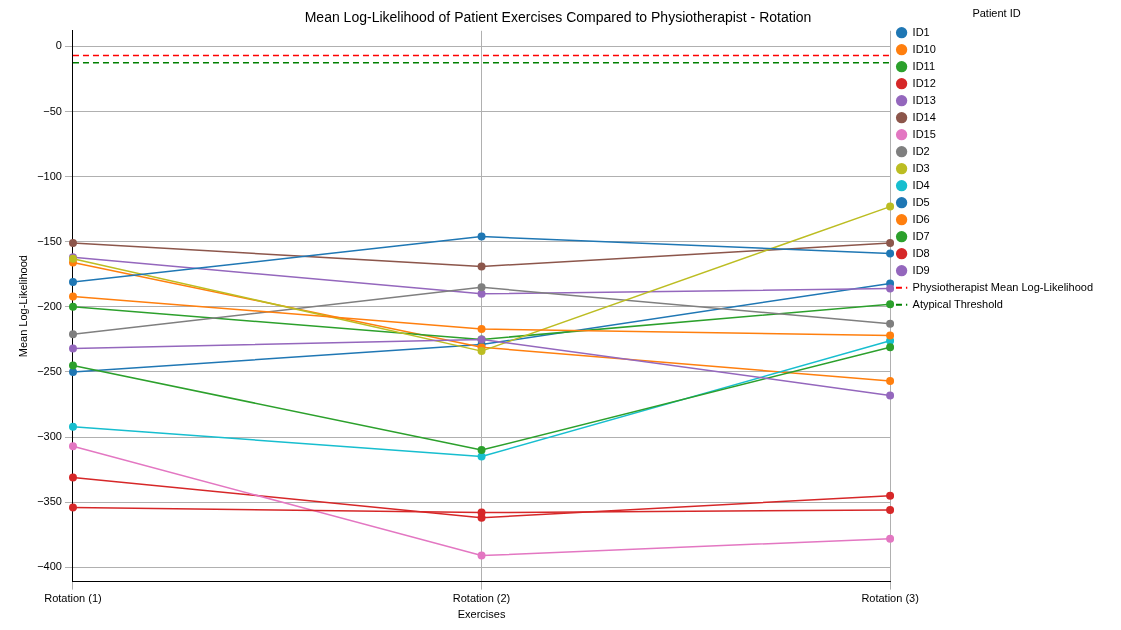 This screenshot has width=1121, height=630. I want to click on legend-label: ID5, so click(921, 201).